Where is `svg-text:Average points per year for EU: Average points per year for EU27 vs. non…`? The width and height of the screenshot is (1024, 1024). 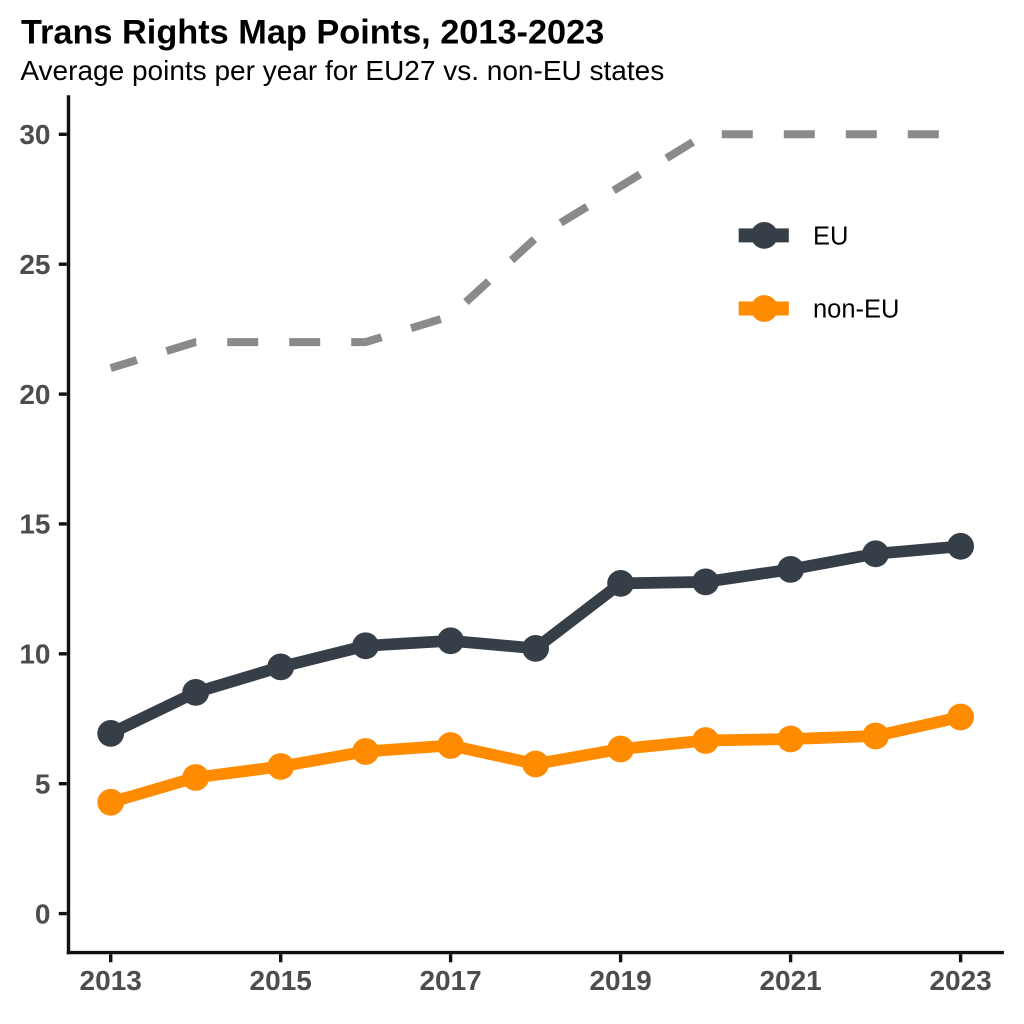 svg-text:Average points per year for EU: Average points per year for EU27 vs. non… is located at coordinates (342, 70).